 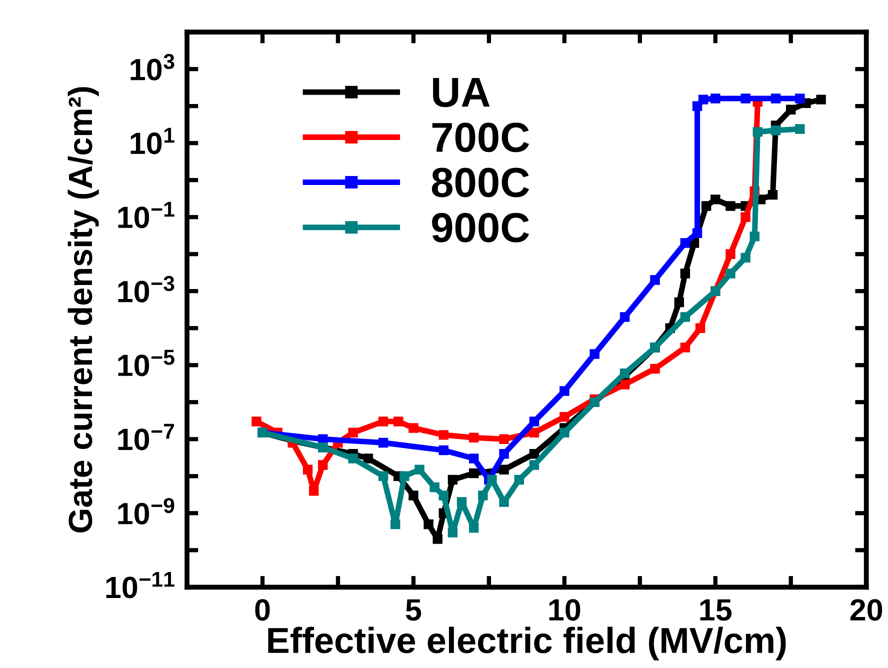 I want to click on x-tick-label: 15, so click(x=716, y=610).